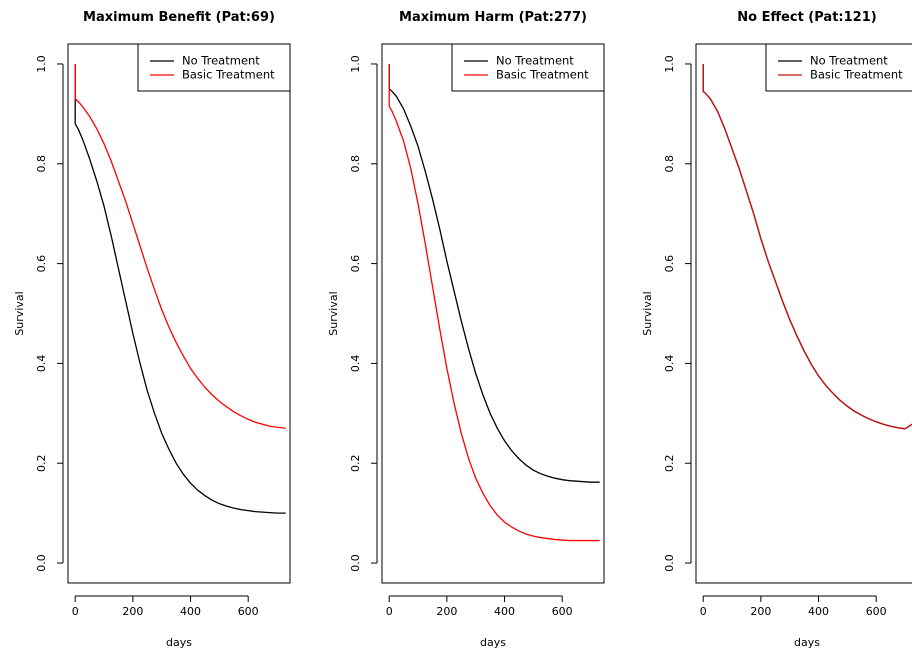 Image resolution: width=912 pixels, height=649 pixels. Describe the element at coordinates (446, 611) in the screenshot. I see `panel-2-x-tick-label: 200` at that location.